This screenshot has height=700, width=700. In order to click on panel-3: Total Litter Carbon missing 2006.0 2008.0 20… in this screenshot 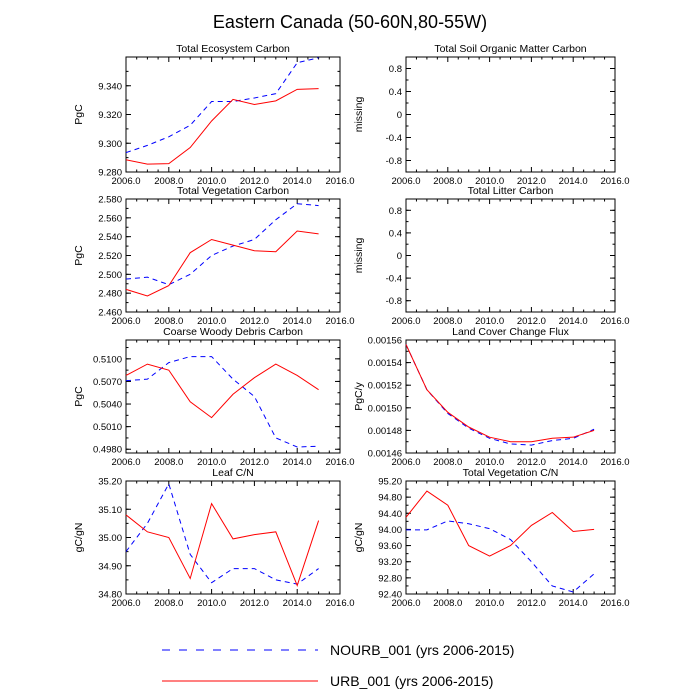, I will do `click(491, 256)`.